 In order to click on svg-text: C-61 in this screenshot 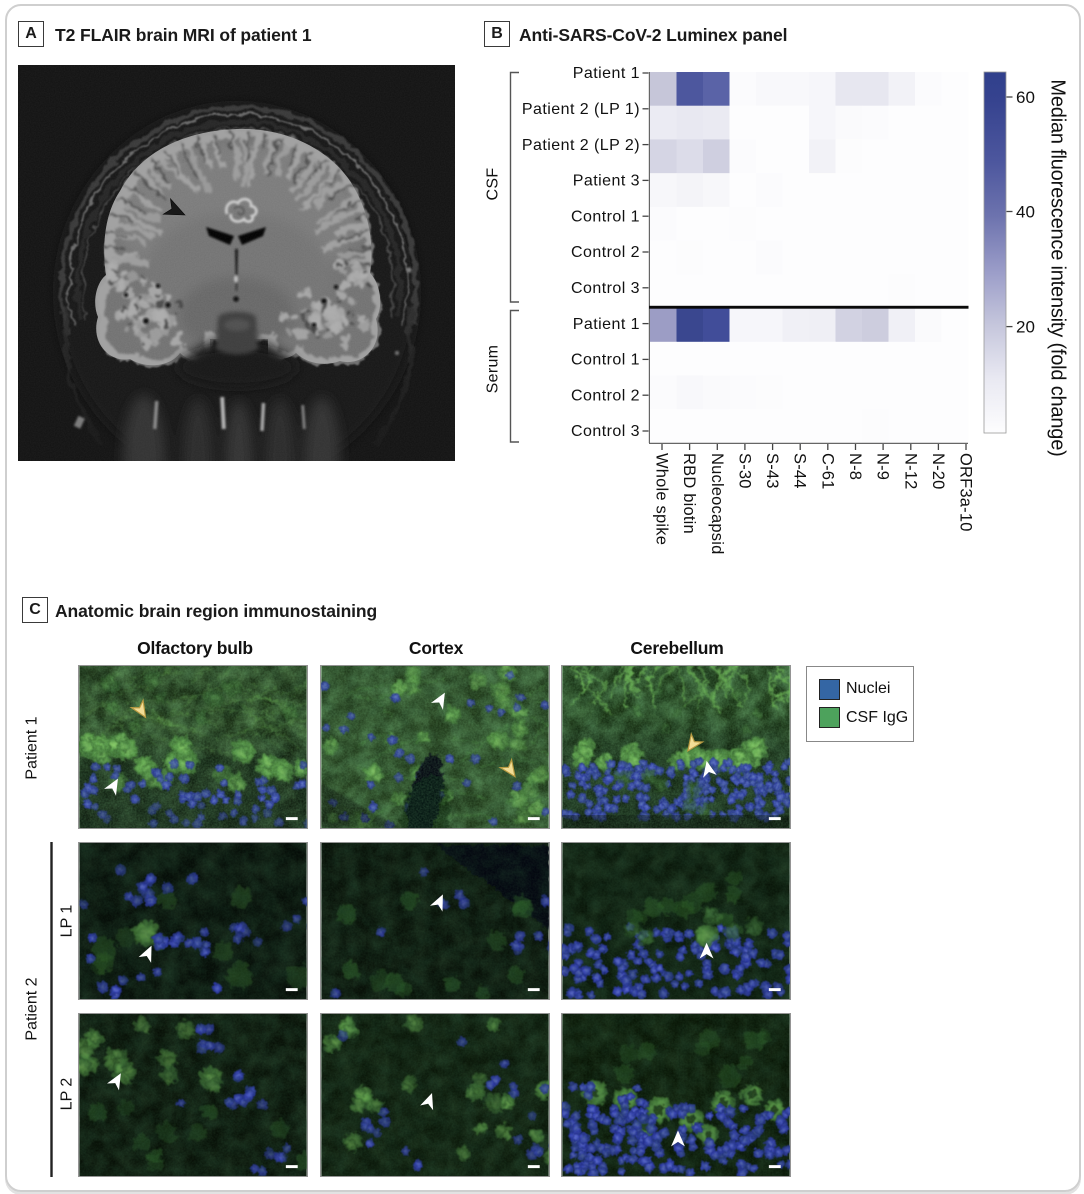, I will do `click(827, 471)`.